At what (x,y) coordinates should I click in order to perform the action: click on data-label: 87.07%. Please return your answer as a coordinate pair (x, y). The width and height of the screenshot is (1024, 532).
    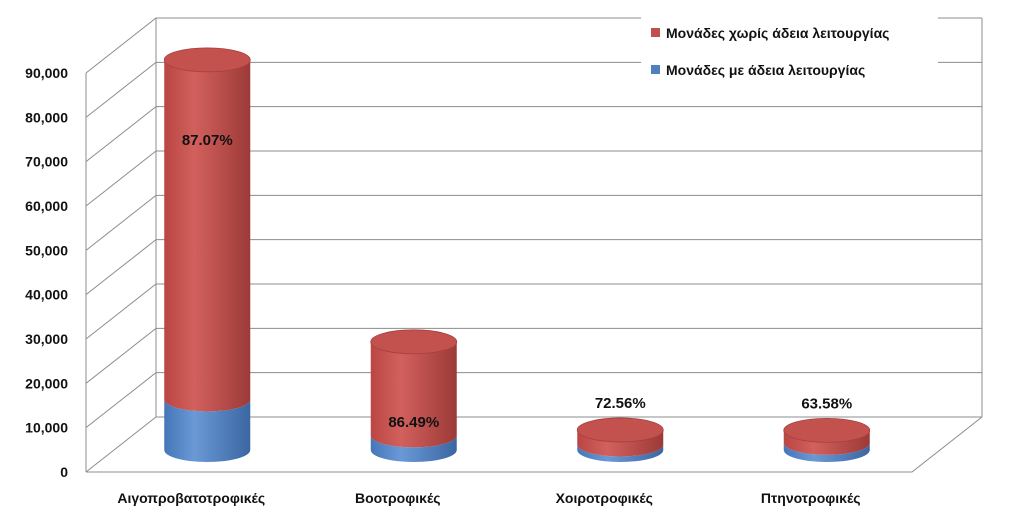
    Looking at the image, I should click on (207, 140).